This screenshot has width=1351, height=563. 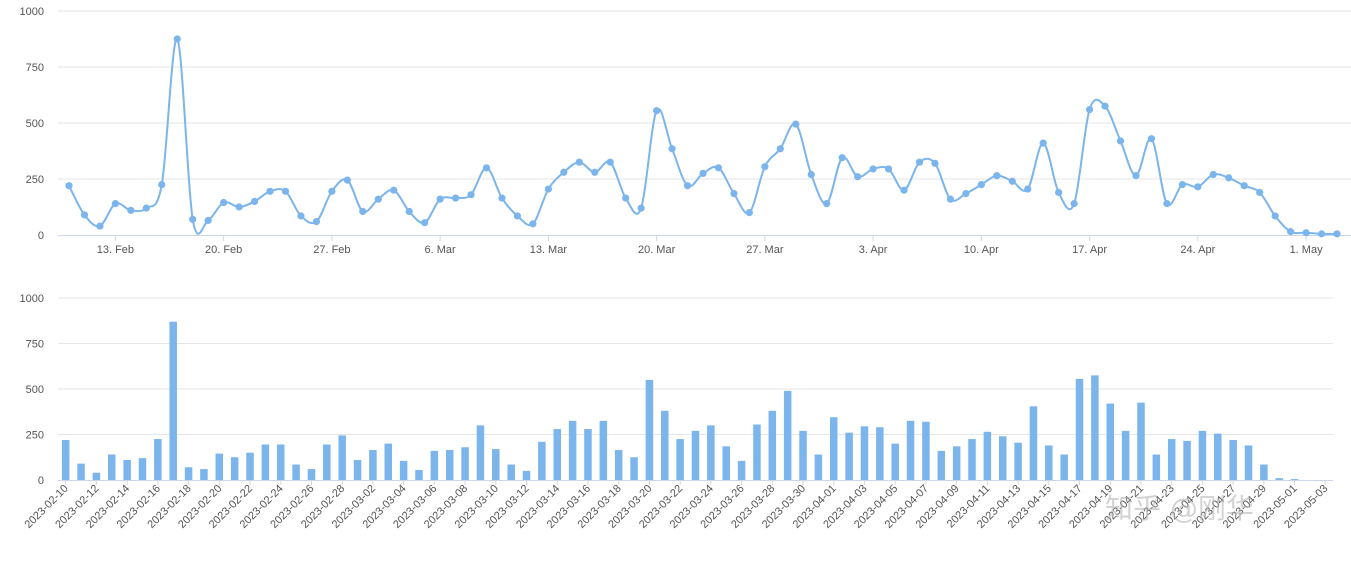 I want to click on bar-chart-x-axis, so click(x=695, y=482).